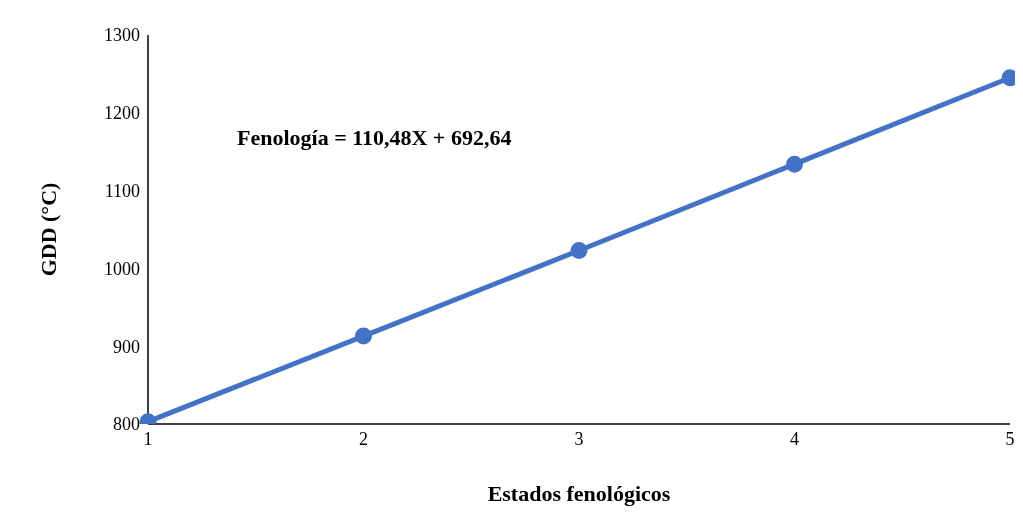  What do you see at coordinates (126, 424) in the screenshot?
I see `y-tick-label: 800` at bounding box center [126, 424].